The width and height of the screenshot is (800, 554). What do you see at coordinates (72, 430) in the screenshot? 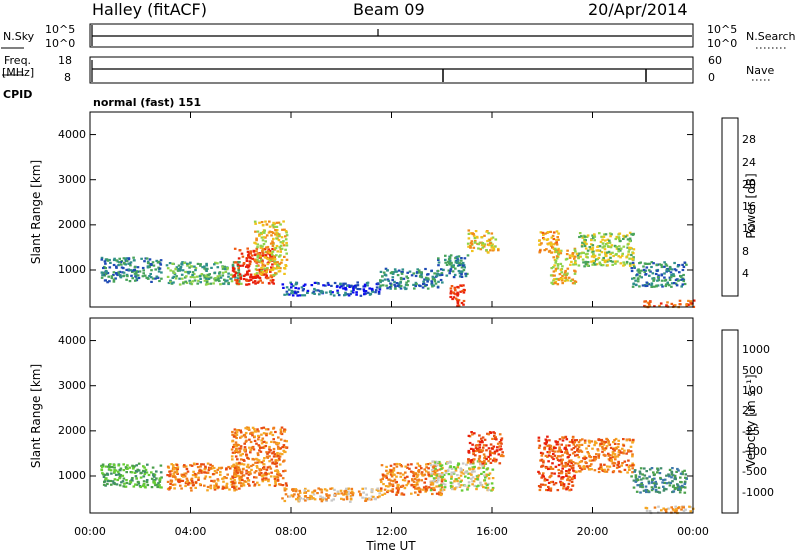
I see `y-tick-label: 2000` at bounding box center [72, 430].